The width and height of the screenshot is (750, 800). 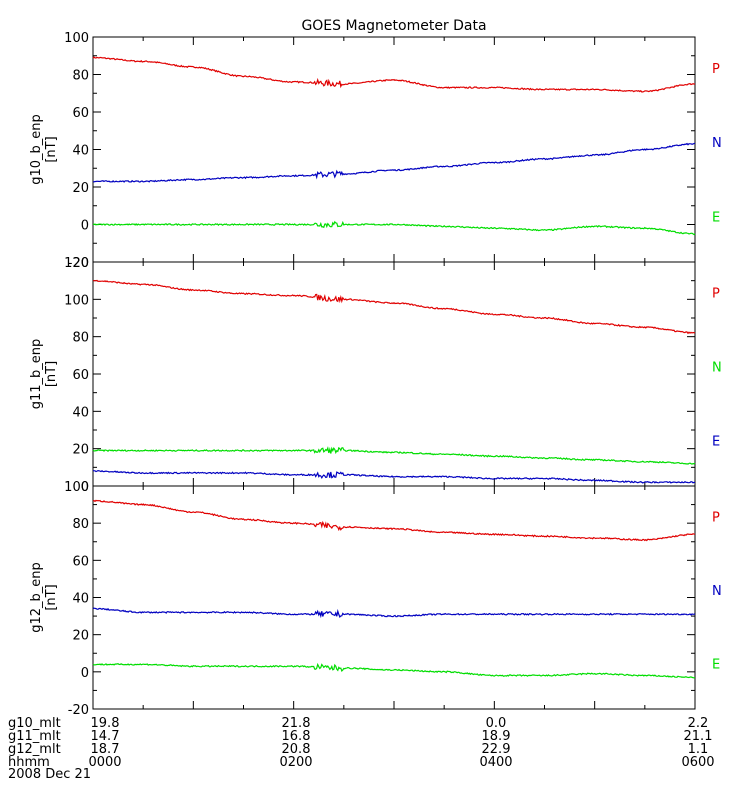 I want to click on row-value: 1.1, so click(x=698, y=749).